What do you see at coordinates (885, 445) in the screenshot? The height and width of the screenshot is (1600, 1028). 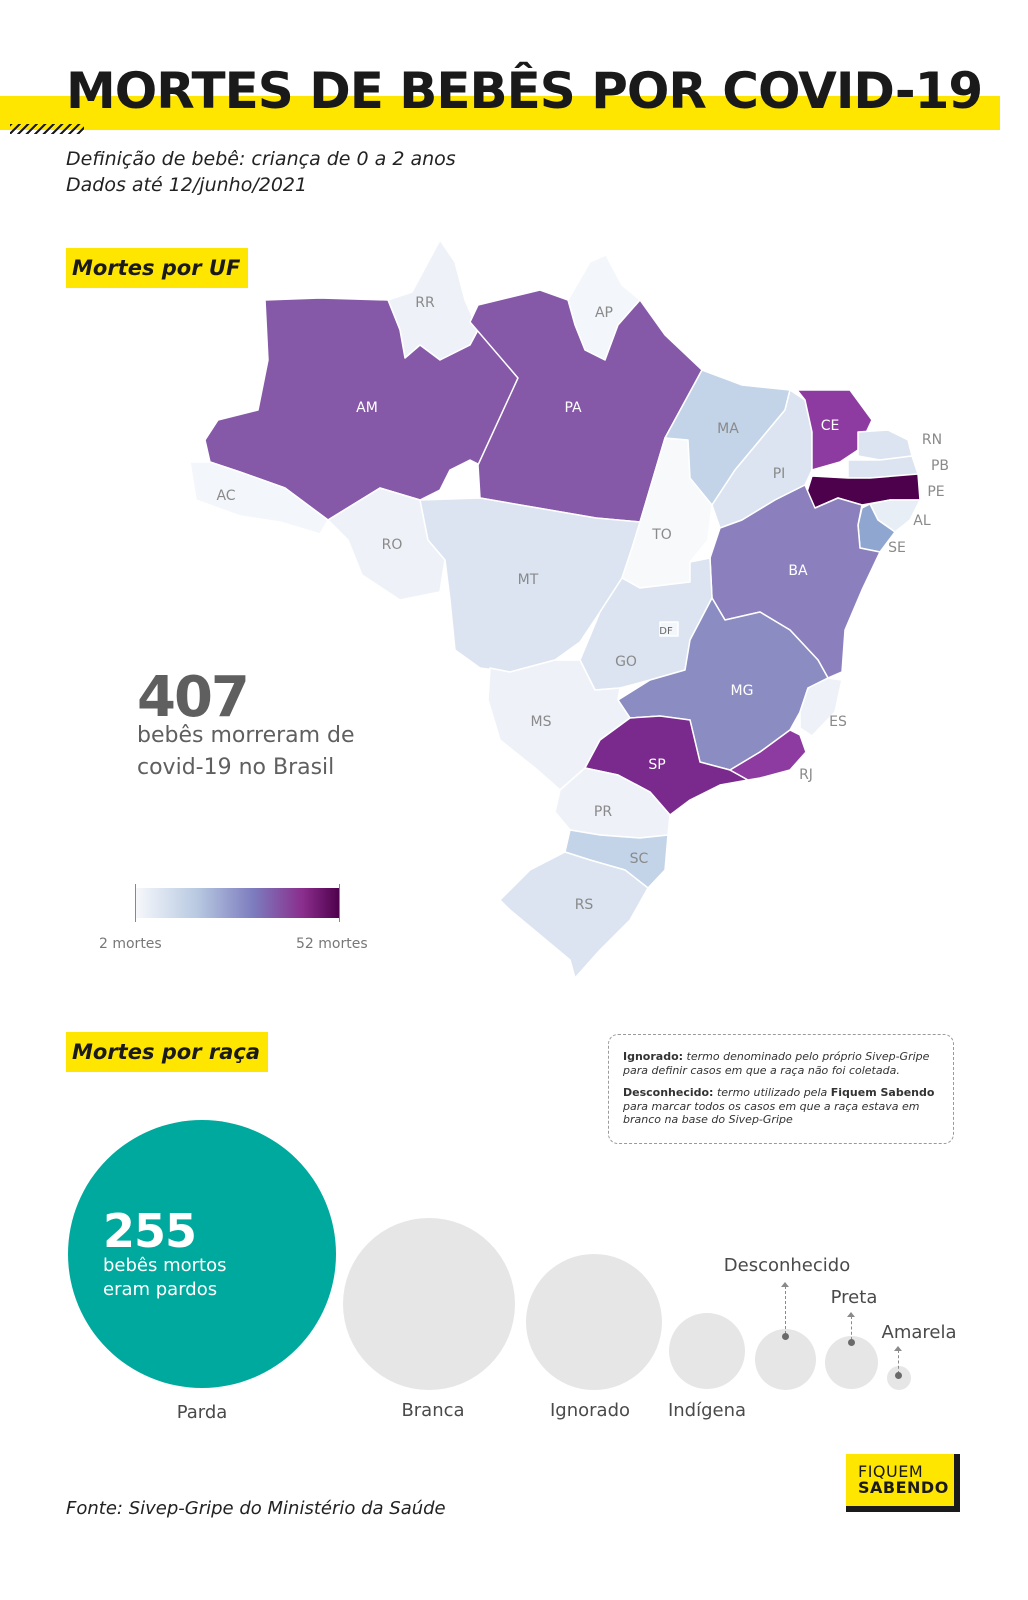 I see `state-rn` at bounding box center [885, 445].